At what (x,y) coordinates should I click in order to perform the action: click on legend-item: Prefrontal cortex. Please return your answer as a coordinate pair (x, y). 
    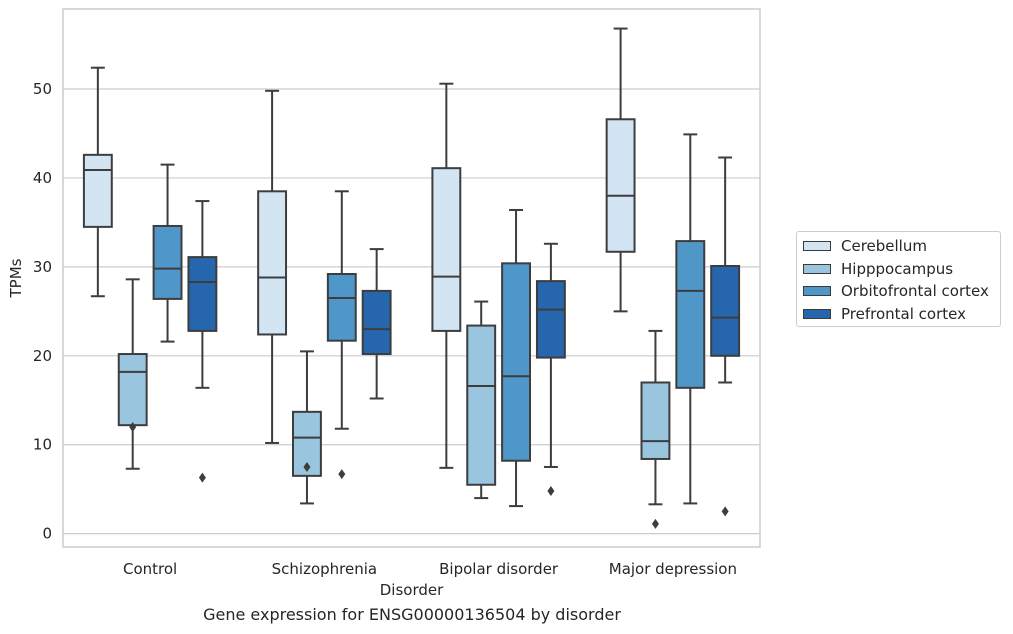
    Looking at the image, I should click on (901, 314).